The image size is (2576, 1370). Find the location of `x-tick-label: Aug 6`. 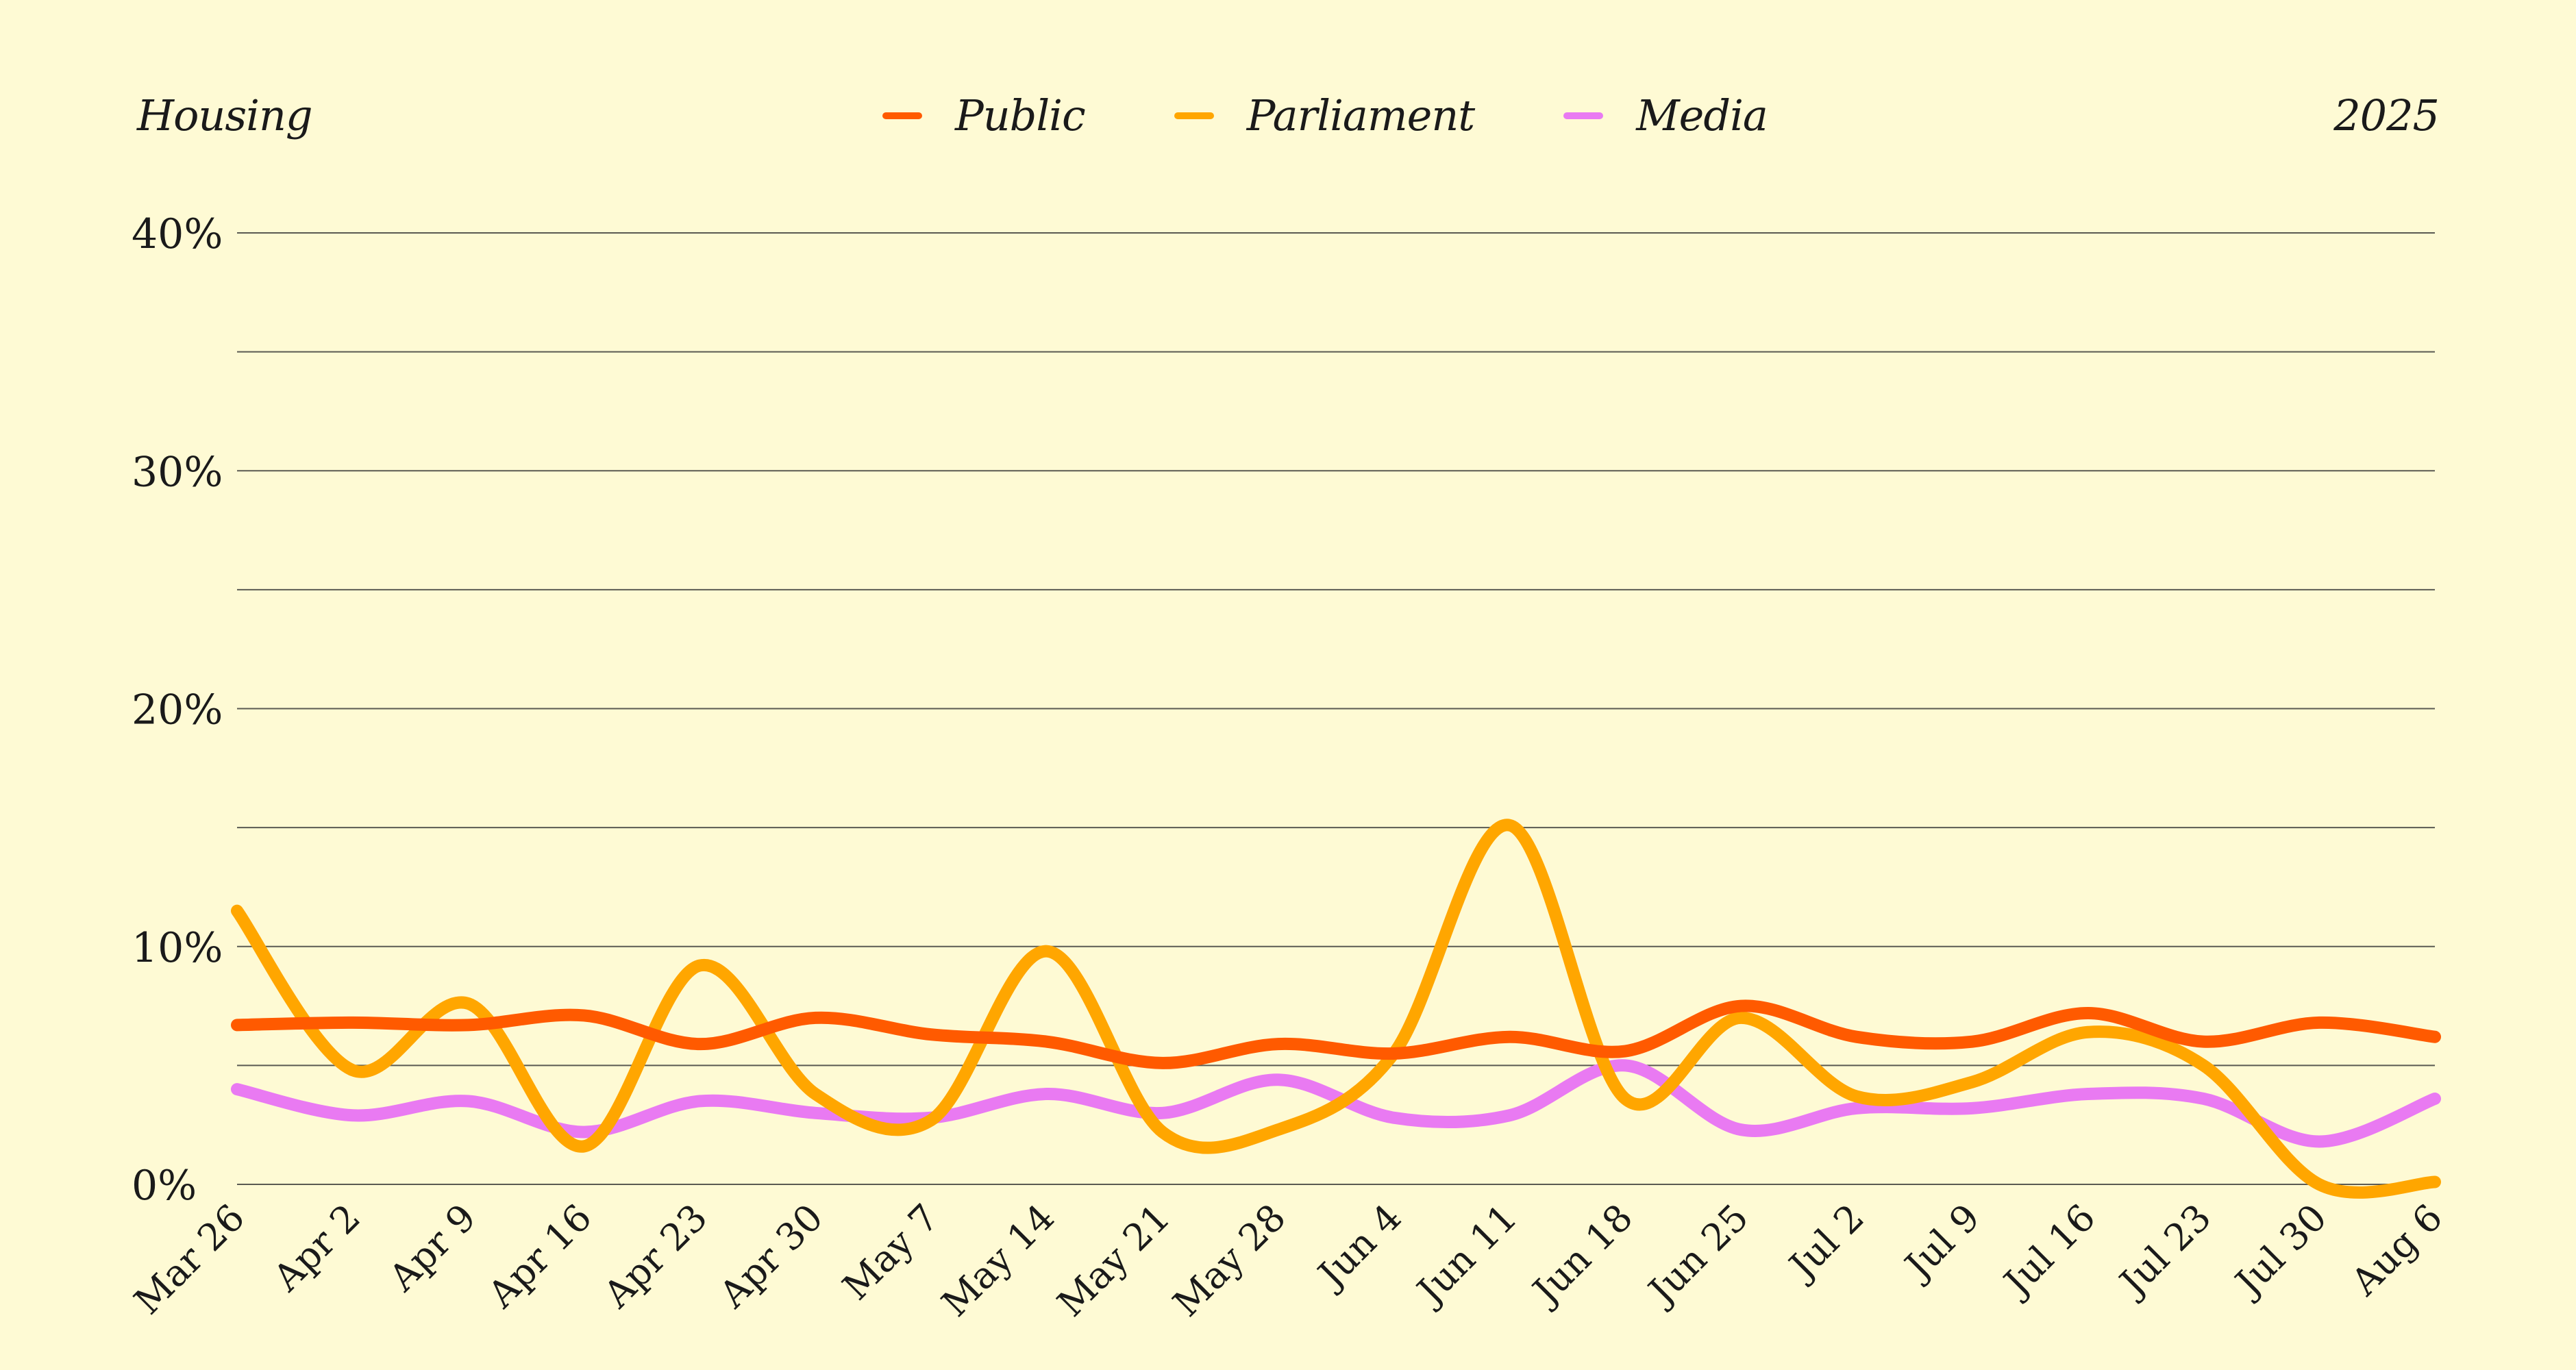

x-tick-label: Aug 6 is located at coordinates (2396, 1250).